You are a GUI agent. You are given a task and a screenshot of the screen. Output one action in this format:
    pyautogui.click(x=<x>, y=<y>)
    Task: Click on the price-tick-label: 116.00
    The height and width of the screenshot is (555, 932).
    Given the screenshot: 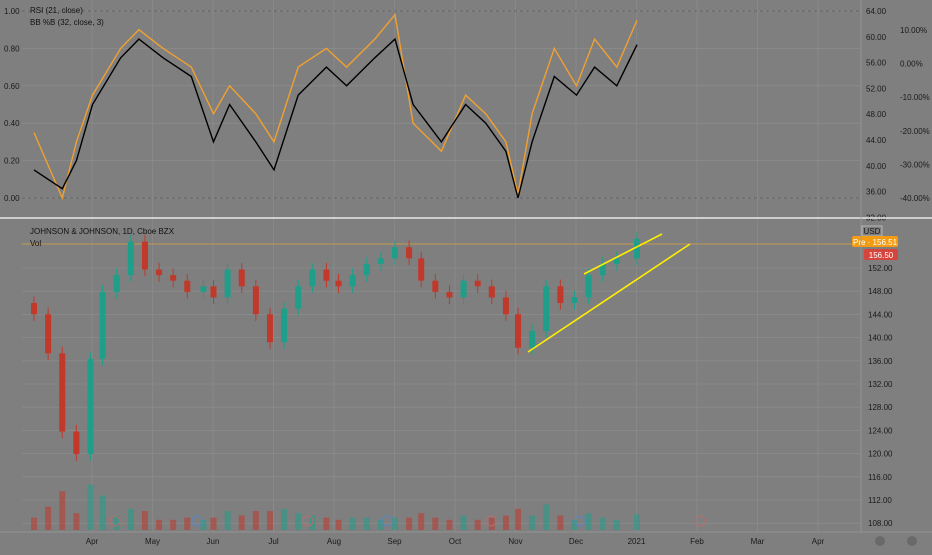 What is the action you would take?
    pyautogui.click(x=880, y=477)
    